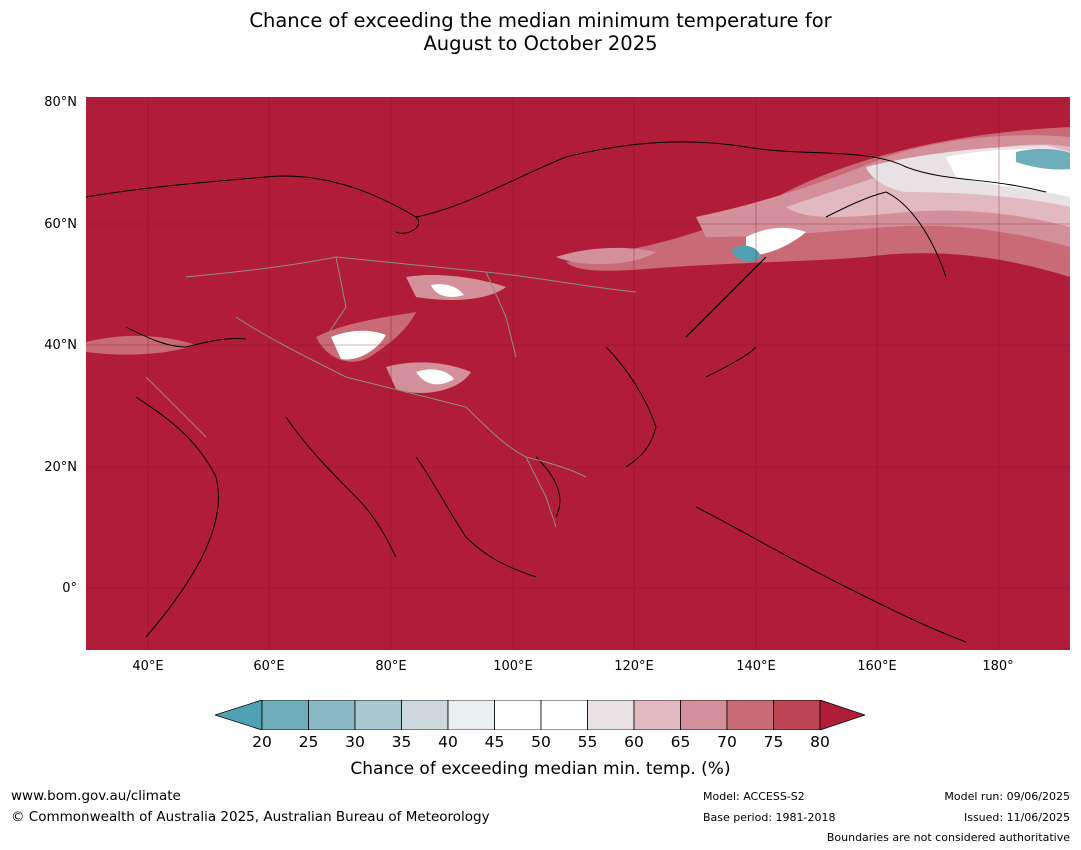 The height and width of the screenshot is (850, 1081). What do you see at coordinates (494, 742) in the screenshot?
I see `colorbar-tick-label: 45` at bounding box center [494, 742].